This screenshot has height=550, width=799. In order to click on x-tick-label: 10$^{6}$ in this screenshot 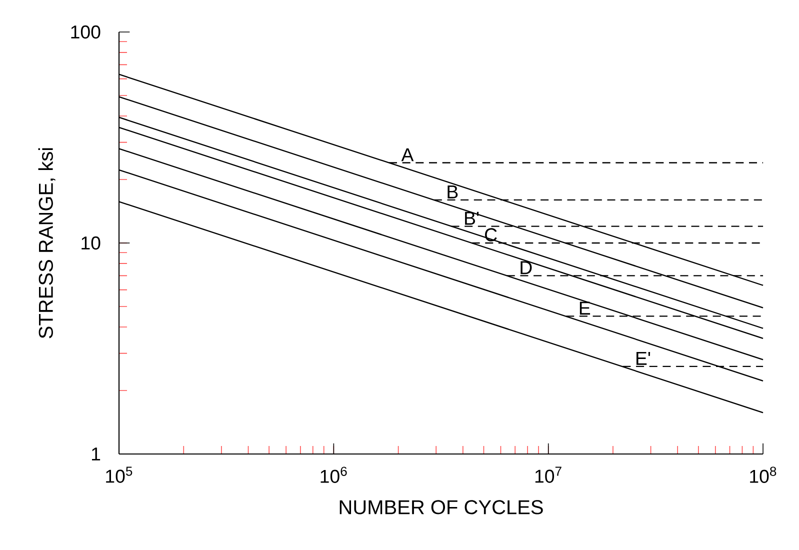, I will do `click(333, 474)`.